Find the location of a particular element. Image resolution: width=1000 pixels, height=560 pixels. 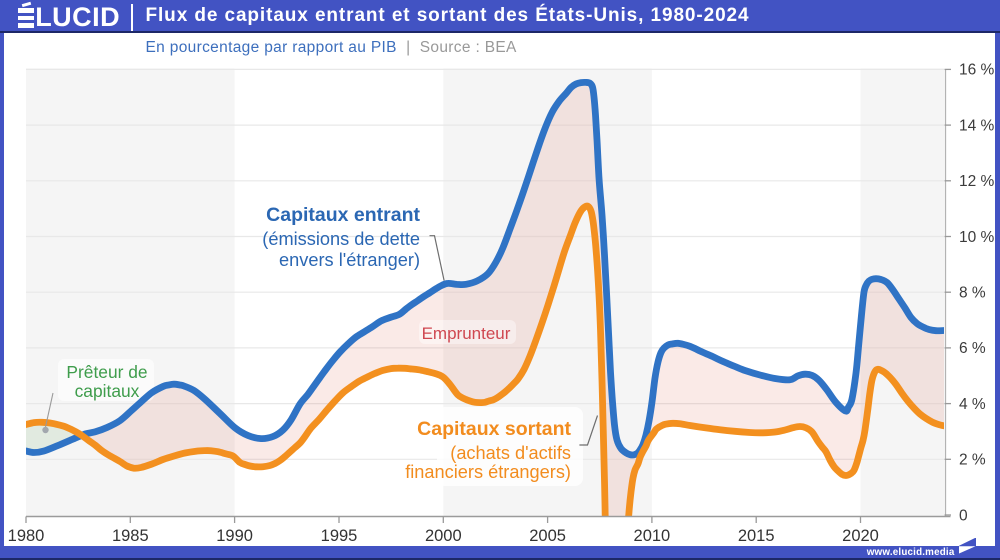

svg-text: 1990 is located at coordinates (234, 536).